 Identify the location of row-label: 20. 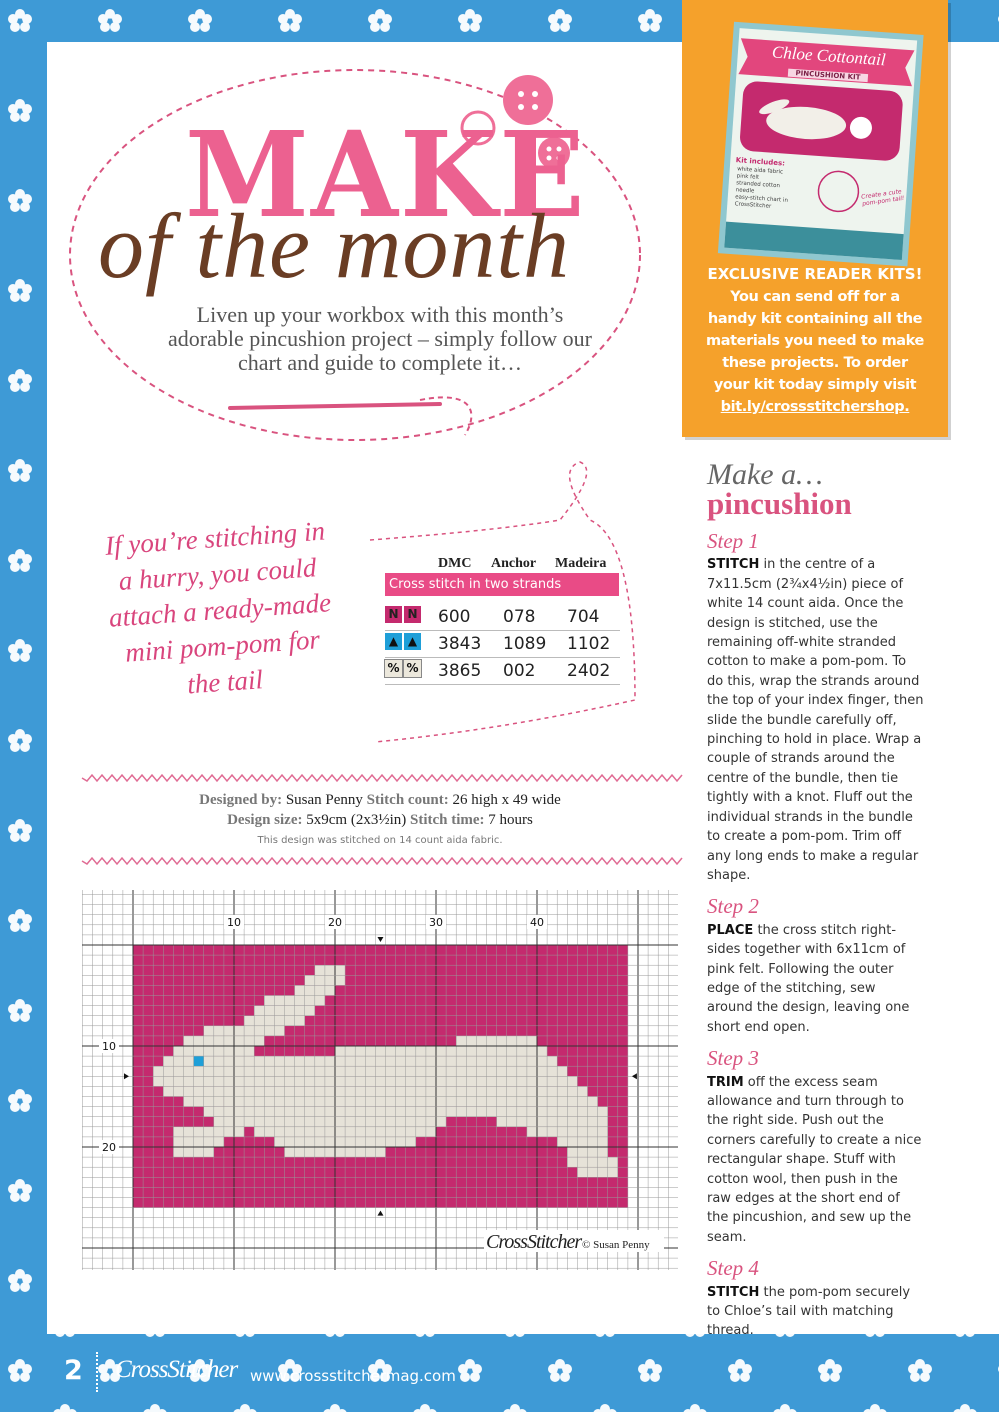
(109, 1147).